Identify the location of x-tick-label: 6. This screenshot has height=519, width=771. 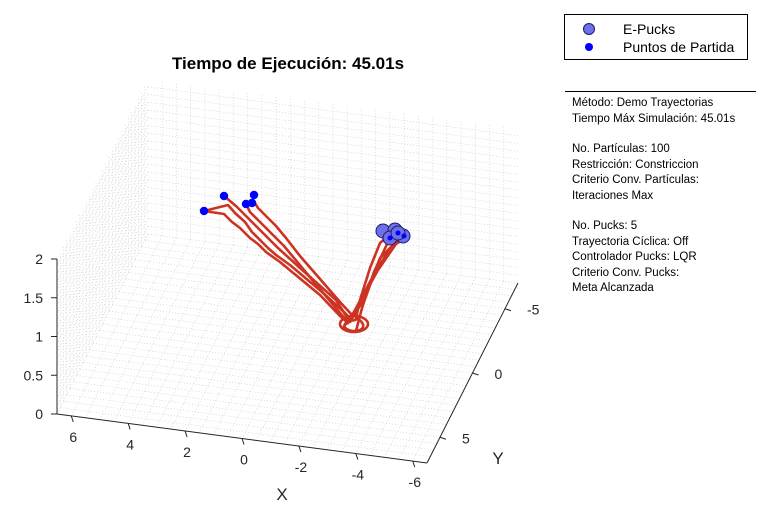
(73, 437).